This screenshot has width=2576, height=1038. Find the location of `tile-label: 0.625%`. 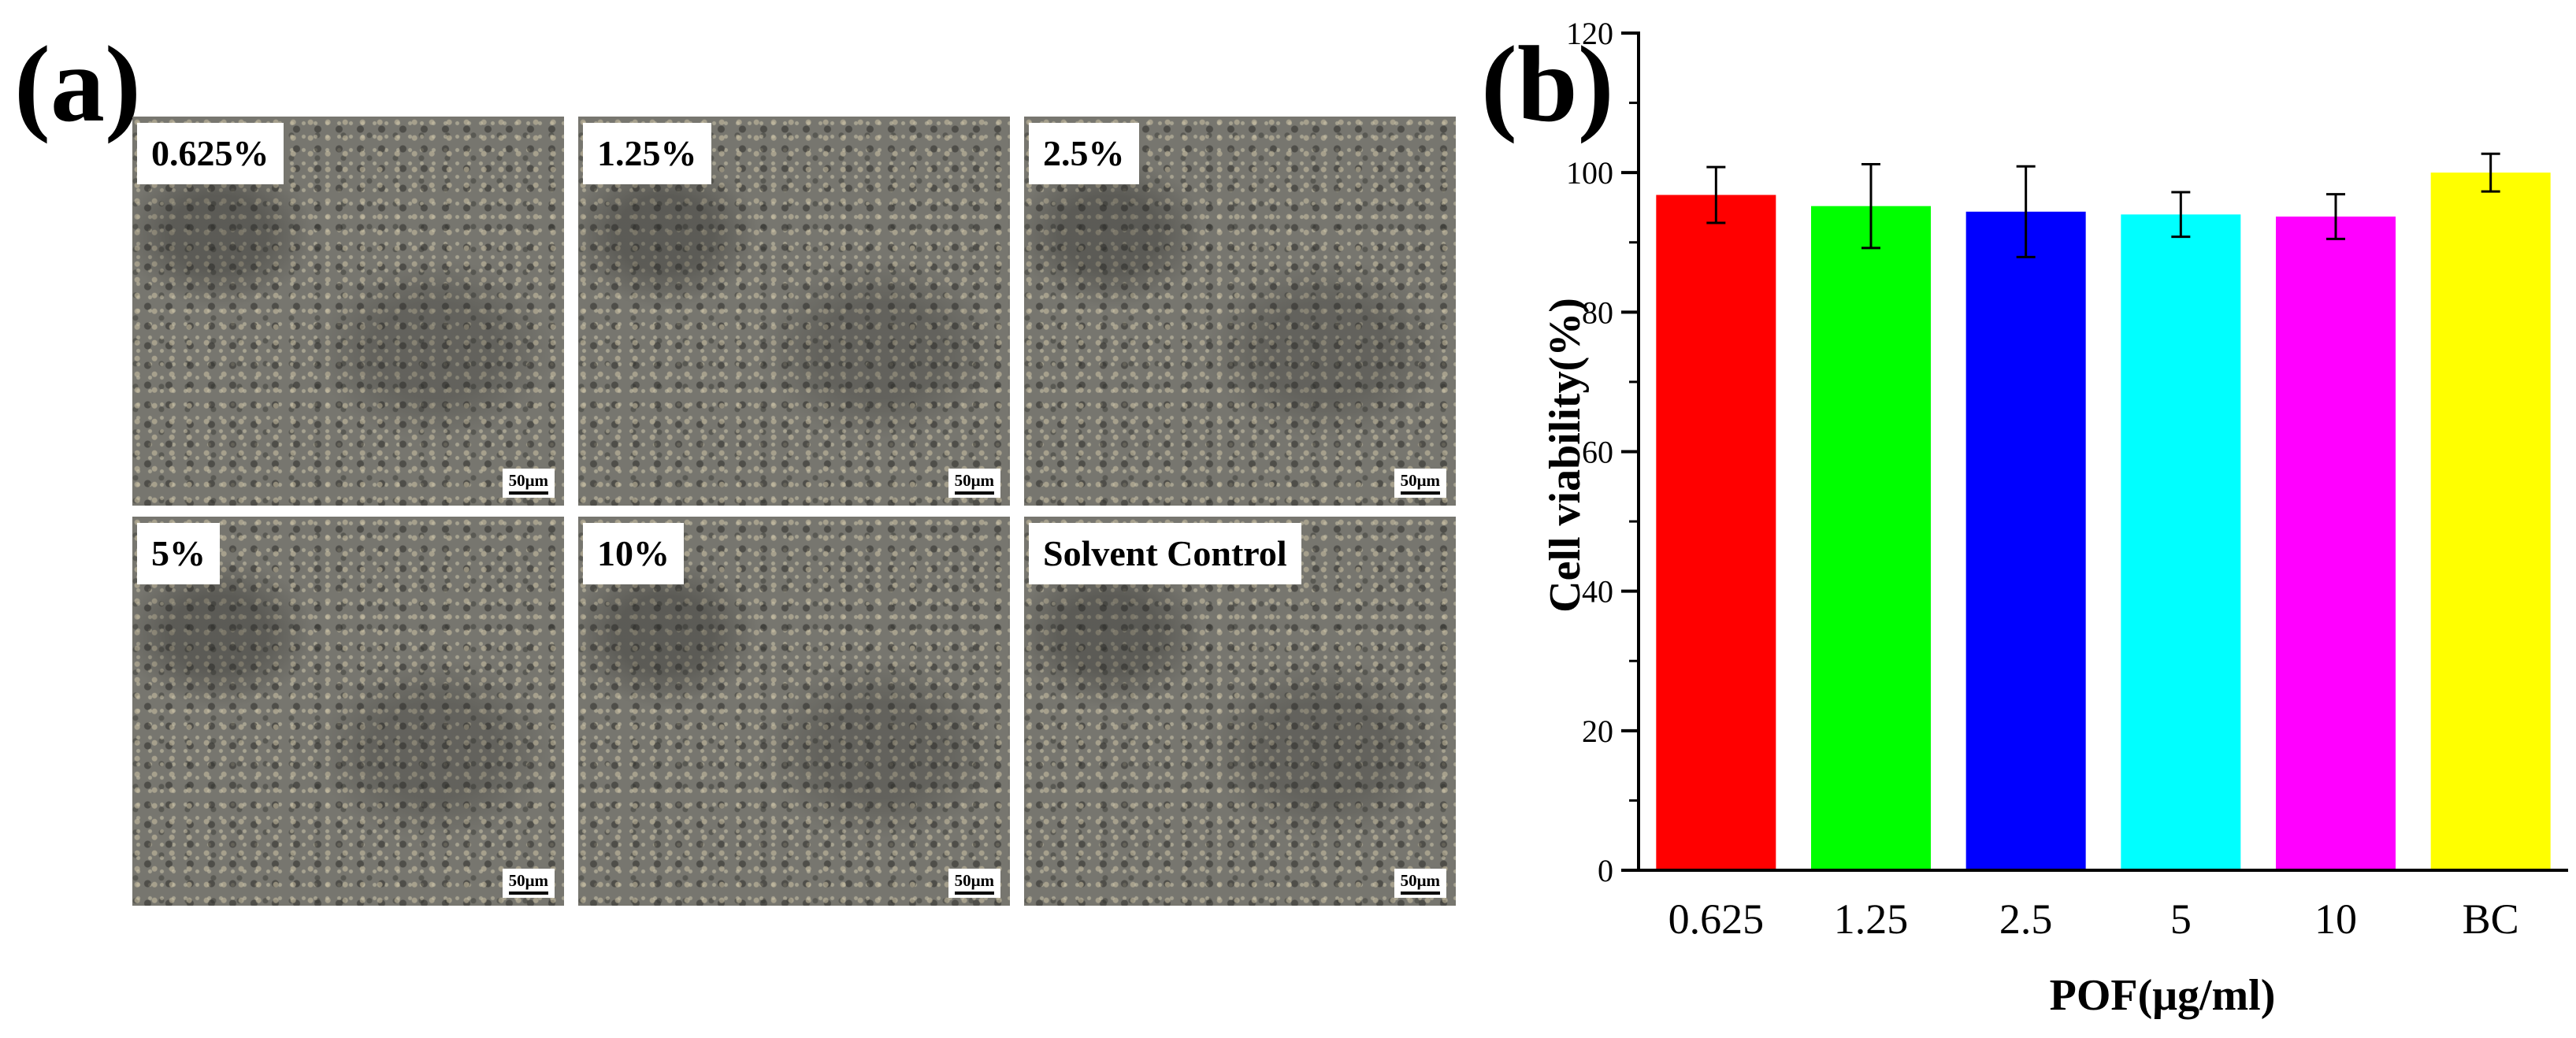

tile-label: 0.625% is located at coordinates (210, 153).